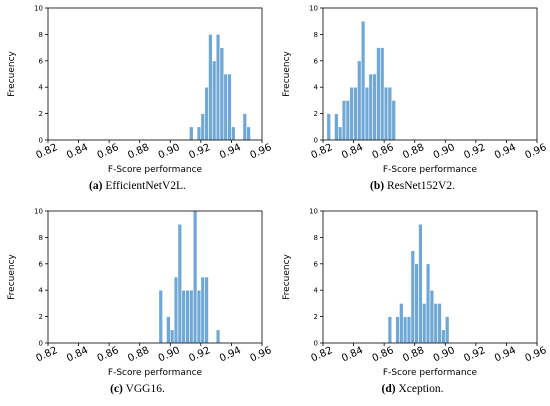 This screenshot has width=550, height=406. What do you see at coordinates (41, 291) in the screenshot?
I see `y-tick-label: 4` at bounding box center [41, 291].